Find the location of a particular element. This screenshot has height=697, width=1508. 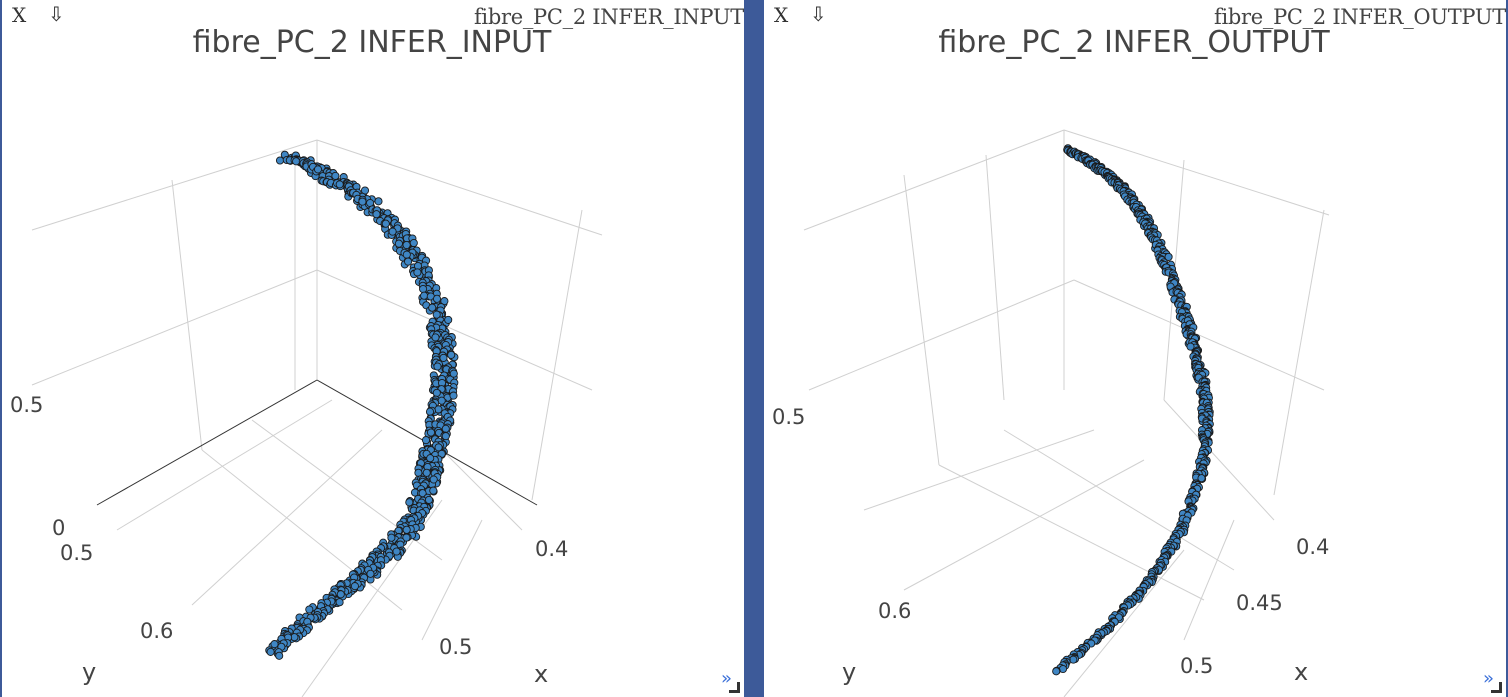

z-tick-label: 0 is located at coordinates (58, 528).